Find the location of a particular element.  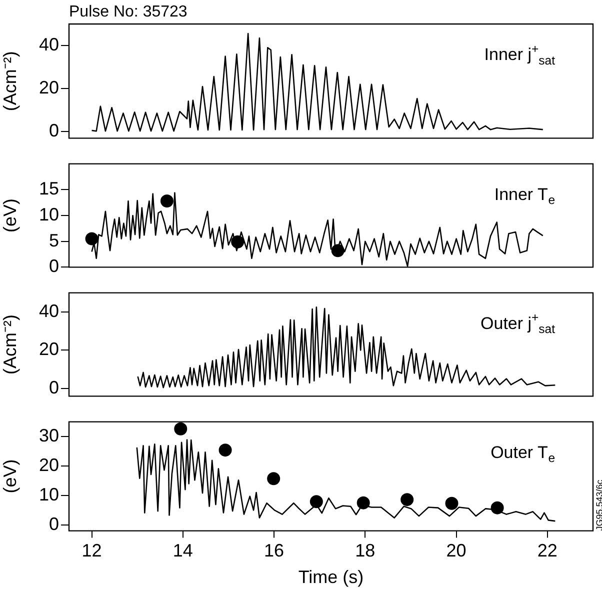

y-tick-label: 5 is located at coordinates (53, 240).